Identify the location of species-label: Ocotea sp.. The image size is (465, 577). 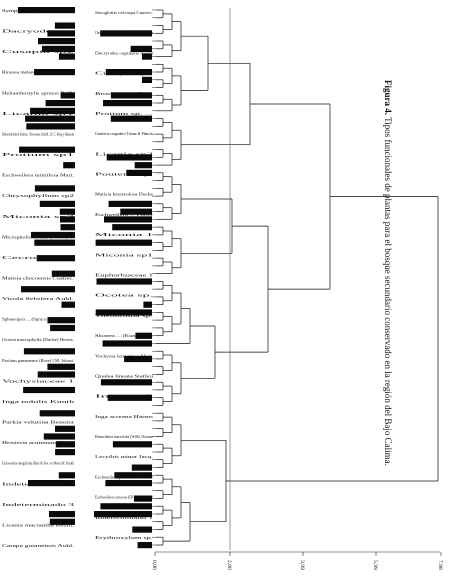
(124, 296).